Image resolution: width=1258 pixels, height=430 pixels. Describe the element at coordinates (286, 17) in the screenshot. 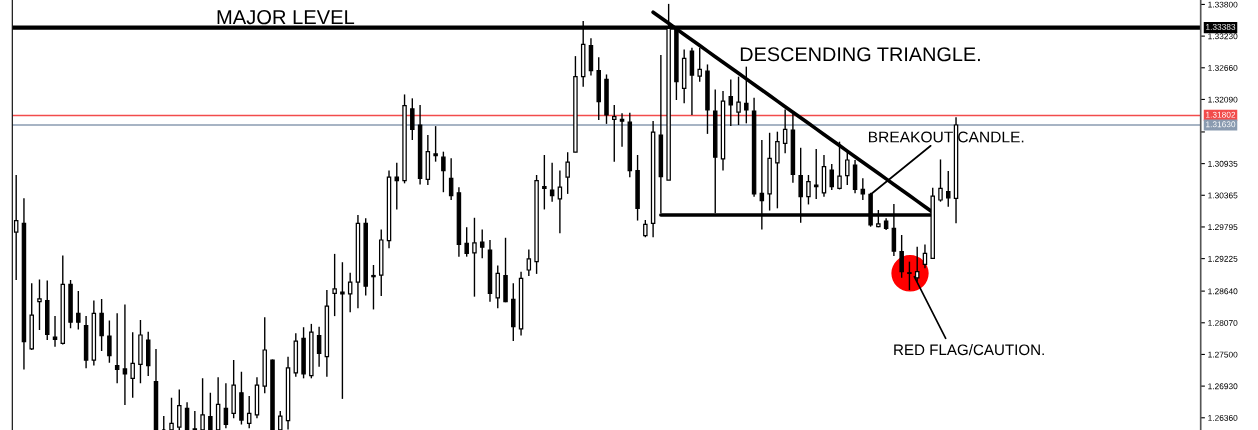

I see `annotation: MAJOR LEVEL` at that location.